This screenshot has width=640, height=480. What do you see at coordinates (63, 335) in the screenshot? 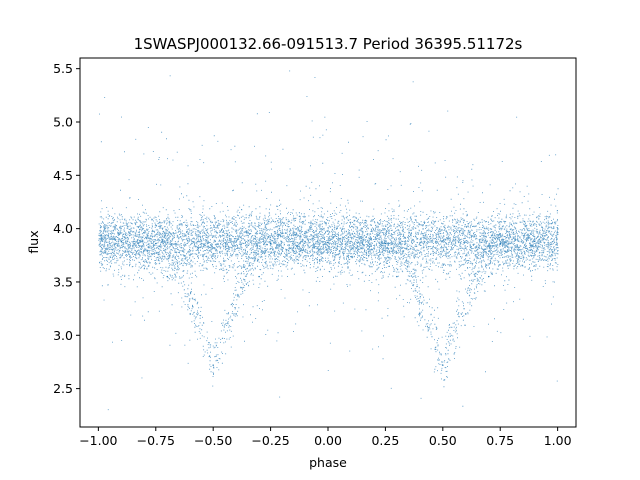
I see `y-tick-label: 3.0` at bounding box center [63, 335].